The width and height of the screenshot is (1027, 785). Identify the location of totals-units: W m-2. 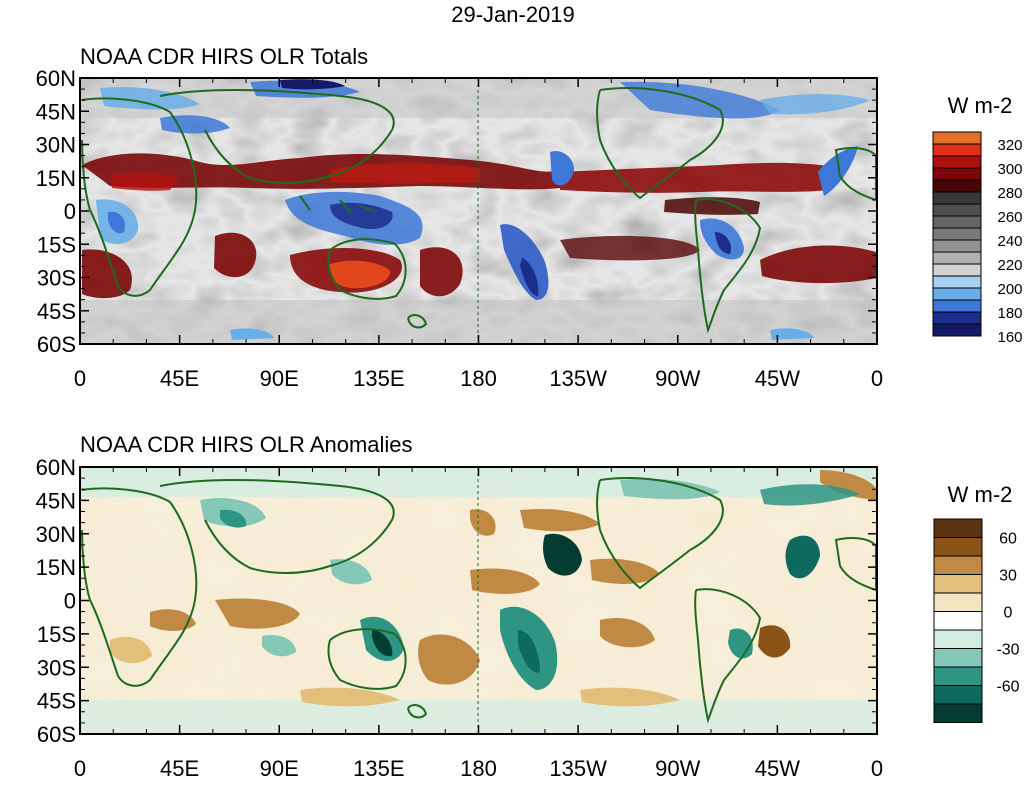
(980, 105).